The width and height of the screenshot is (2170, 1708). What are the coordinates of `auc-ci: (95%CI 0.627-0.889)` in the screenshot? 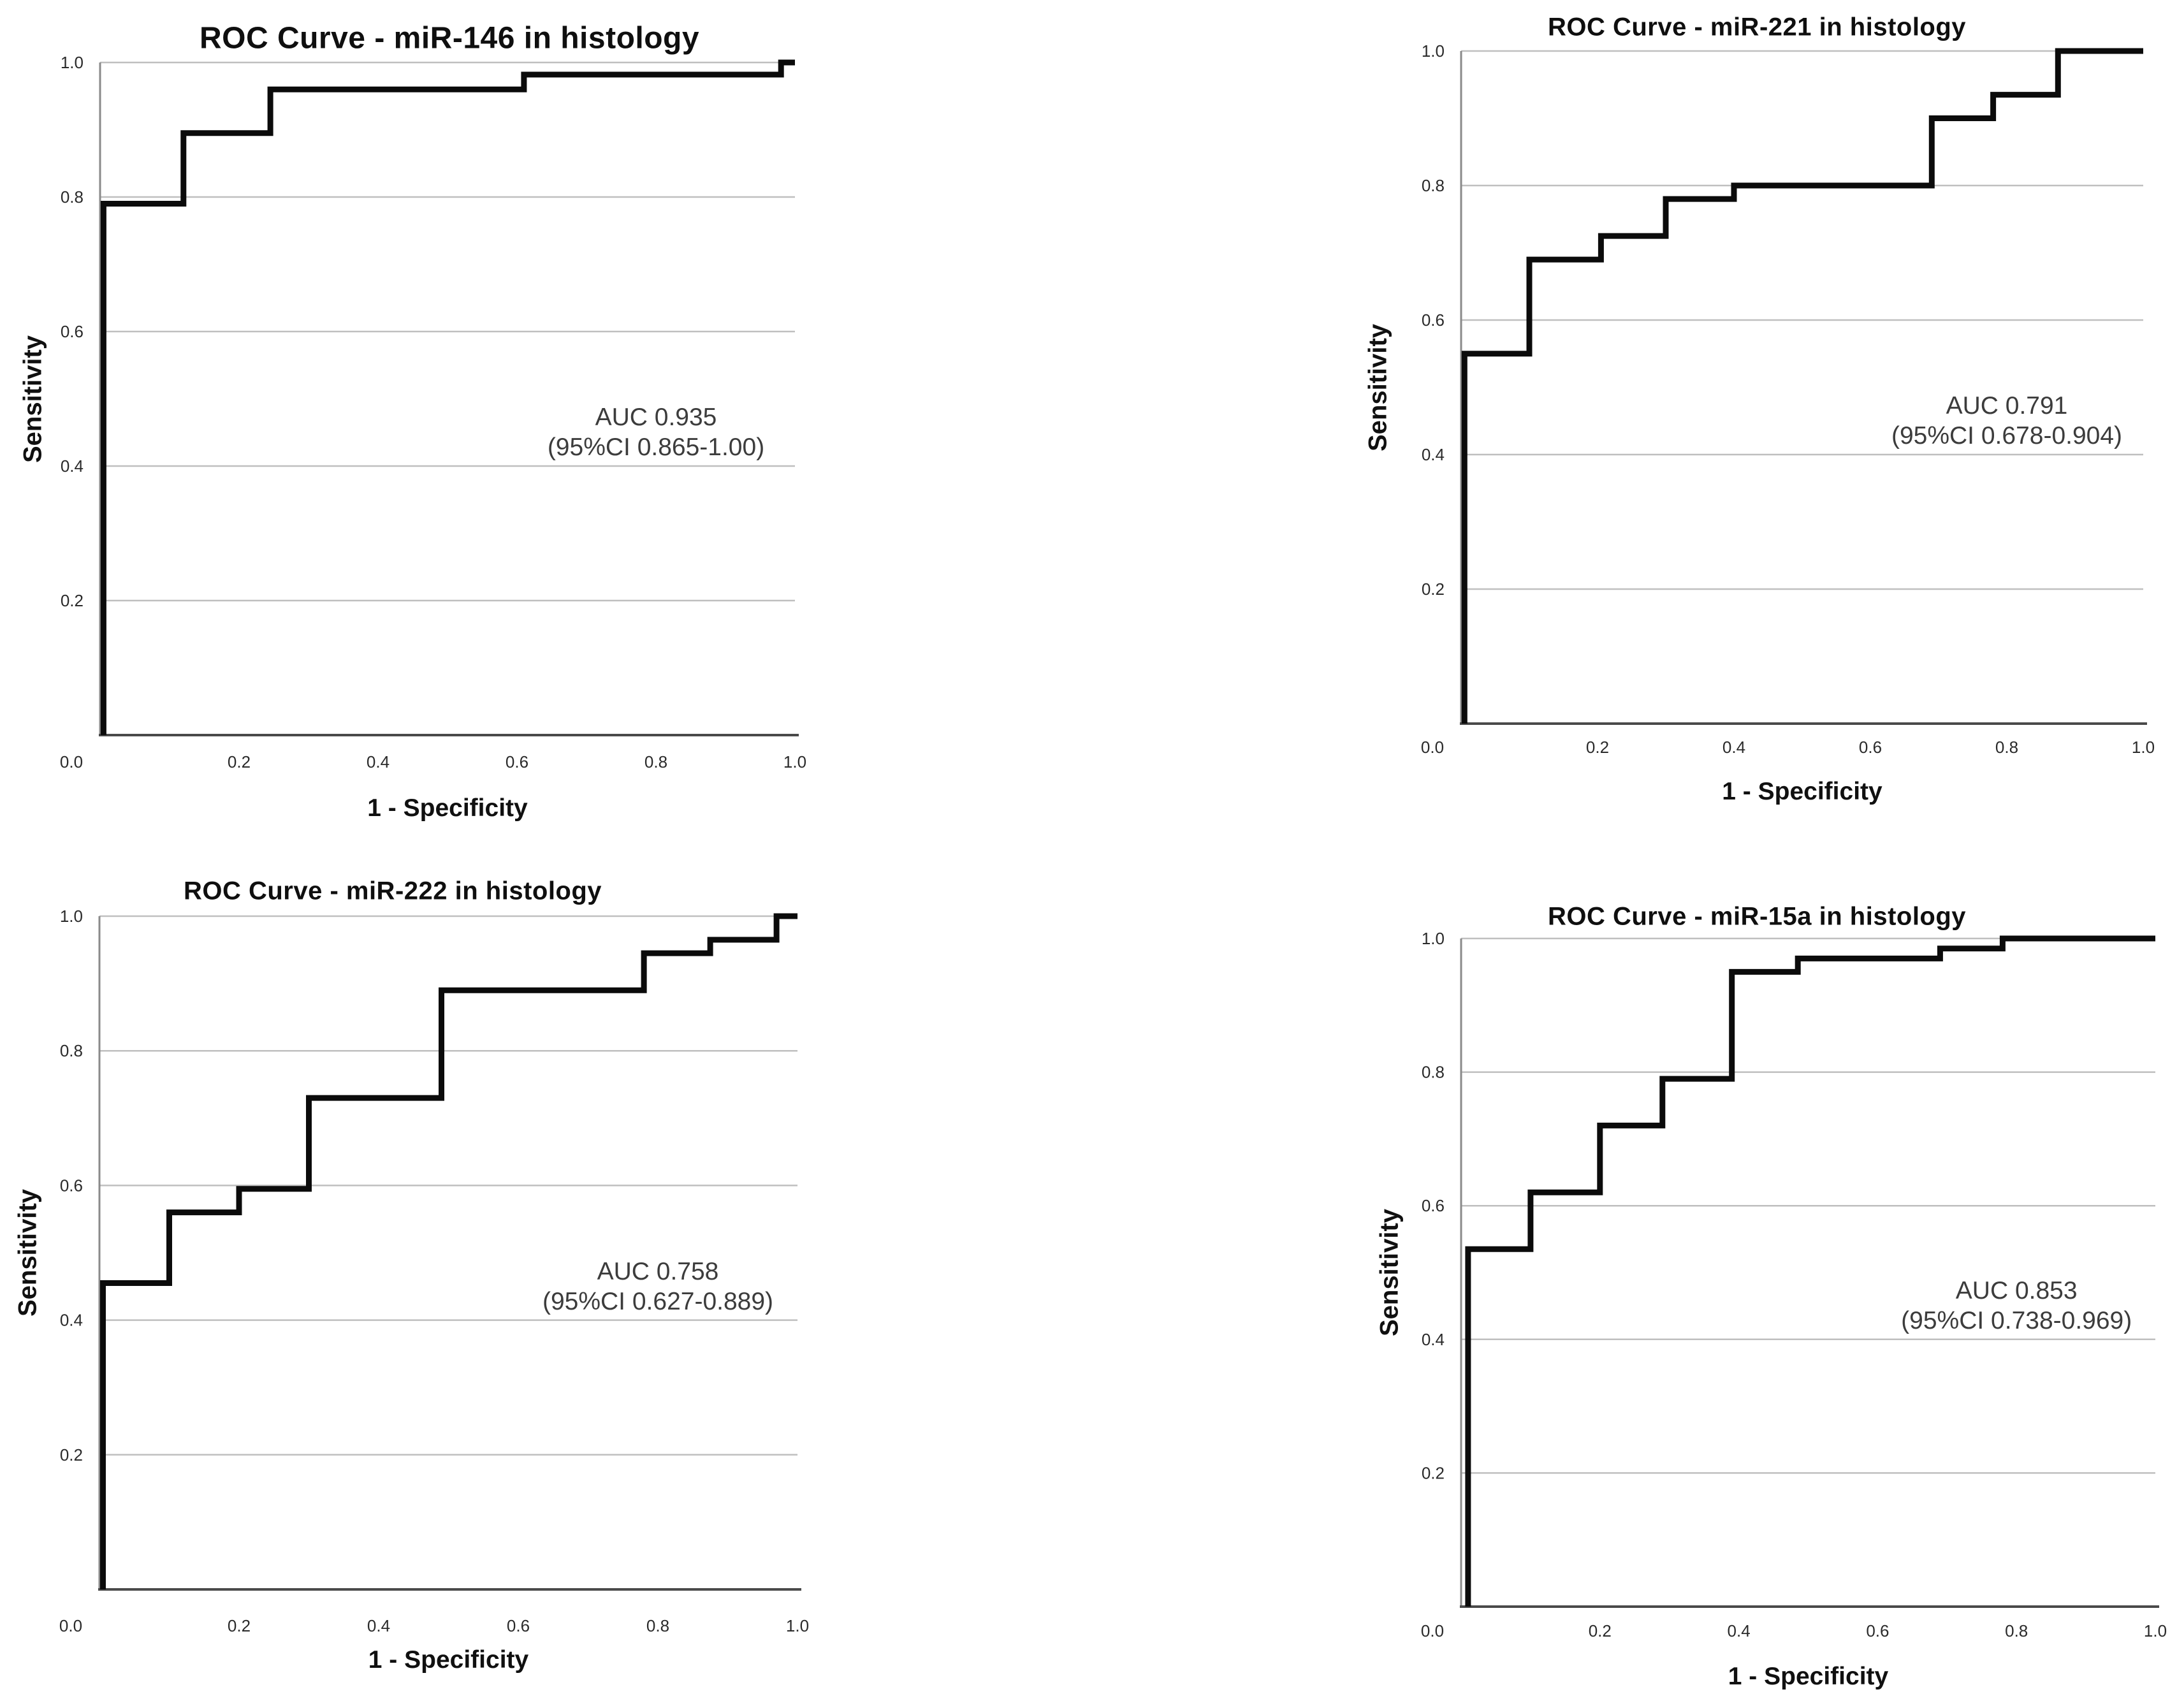 It's located at (658, 1301).